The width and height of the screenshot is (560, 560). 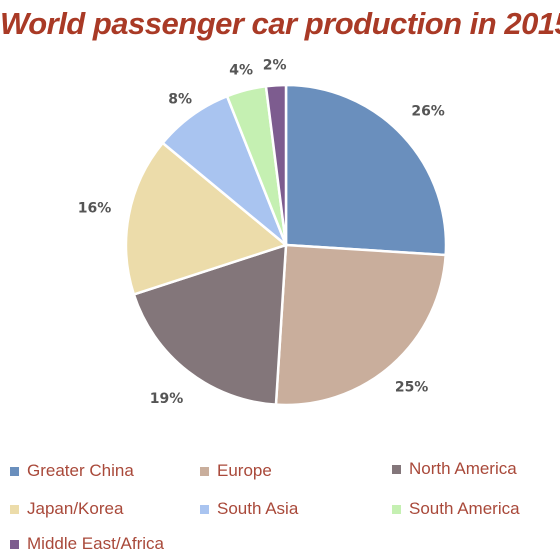 I want to click on pie-slice-europe, so click(x=361, y=325).